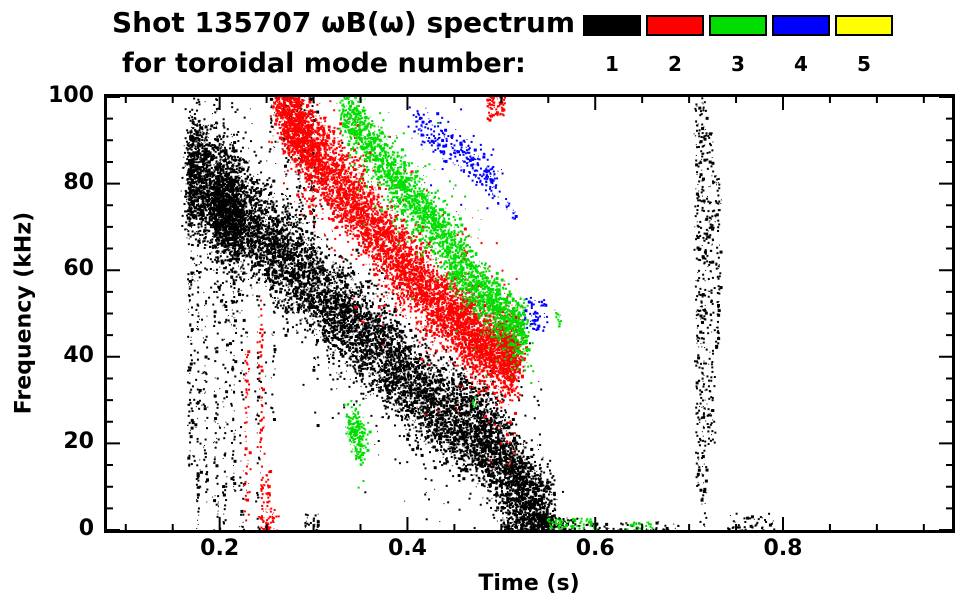  I want to click on legend-label-mode-5: 5, so click(864, 64).